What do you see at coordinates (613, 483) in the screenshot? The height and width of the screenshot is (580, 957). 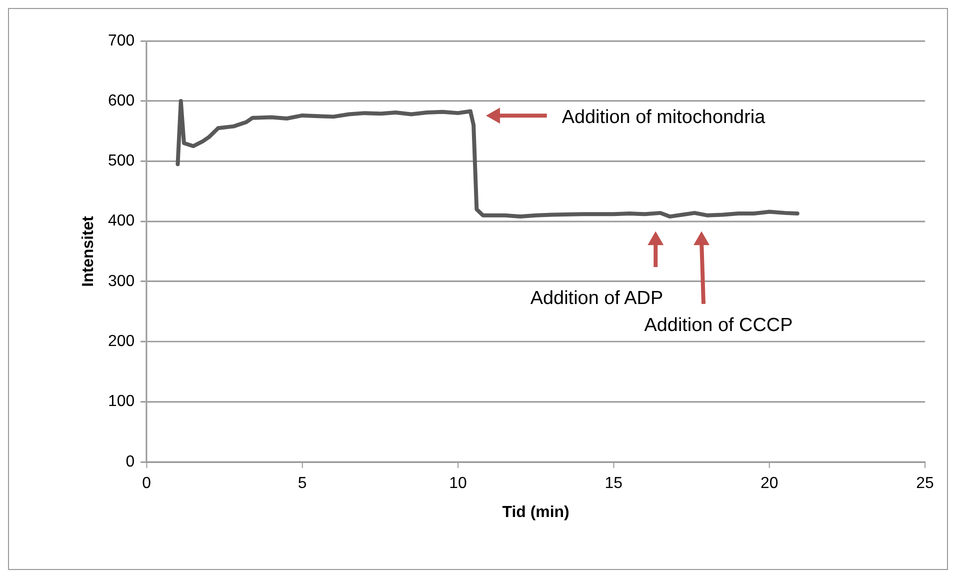 I see `x-tick-label: 15` at bounding box center [613, 483].